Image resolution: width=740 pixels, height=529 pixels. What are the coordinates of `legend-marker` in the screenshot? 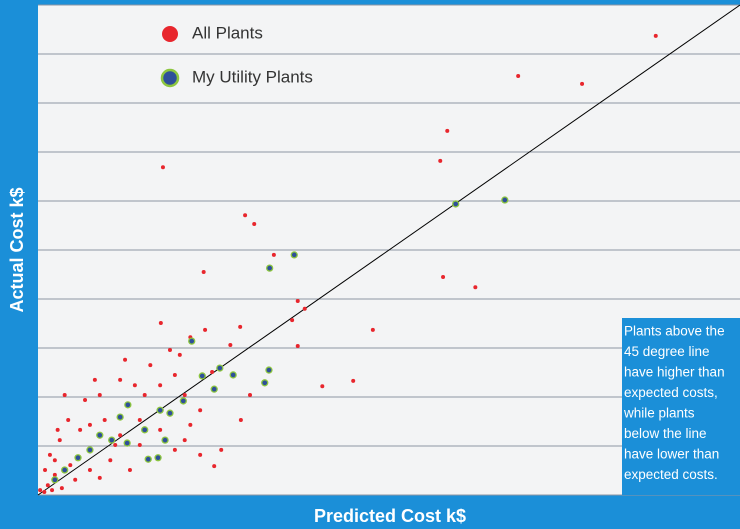 It's located at (170, 78).